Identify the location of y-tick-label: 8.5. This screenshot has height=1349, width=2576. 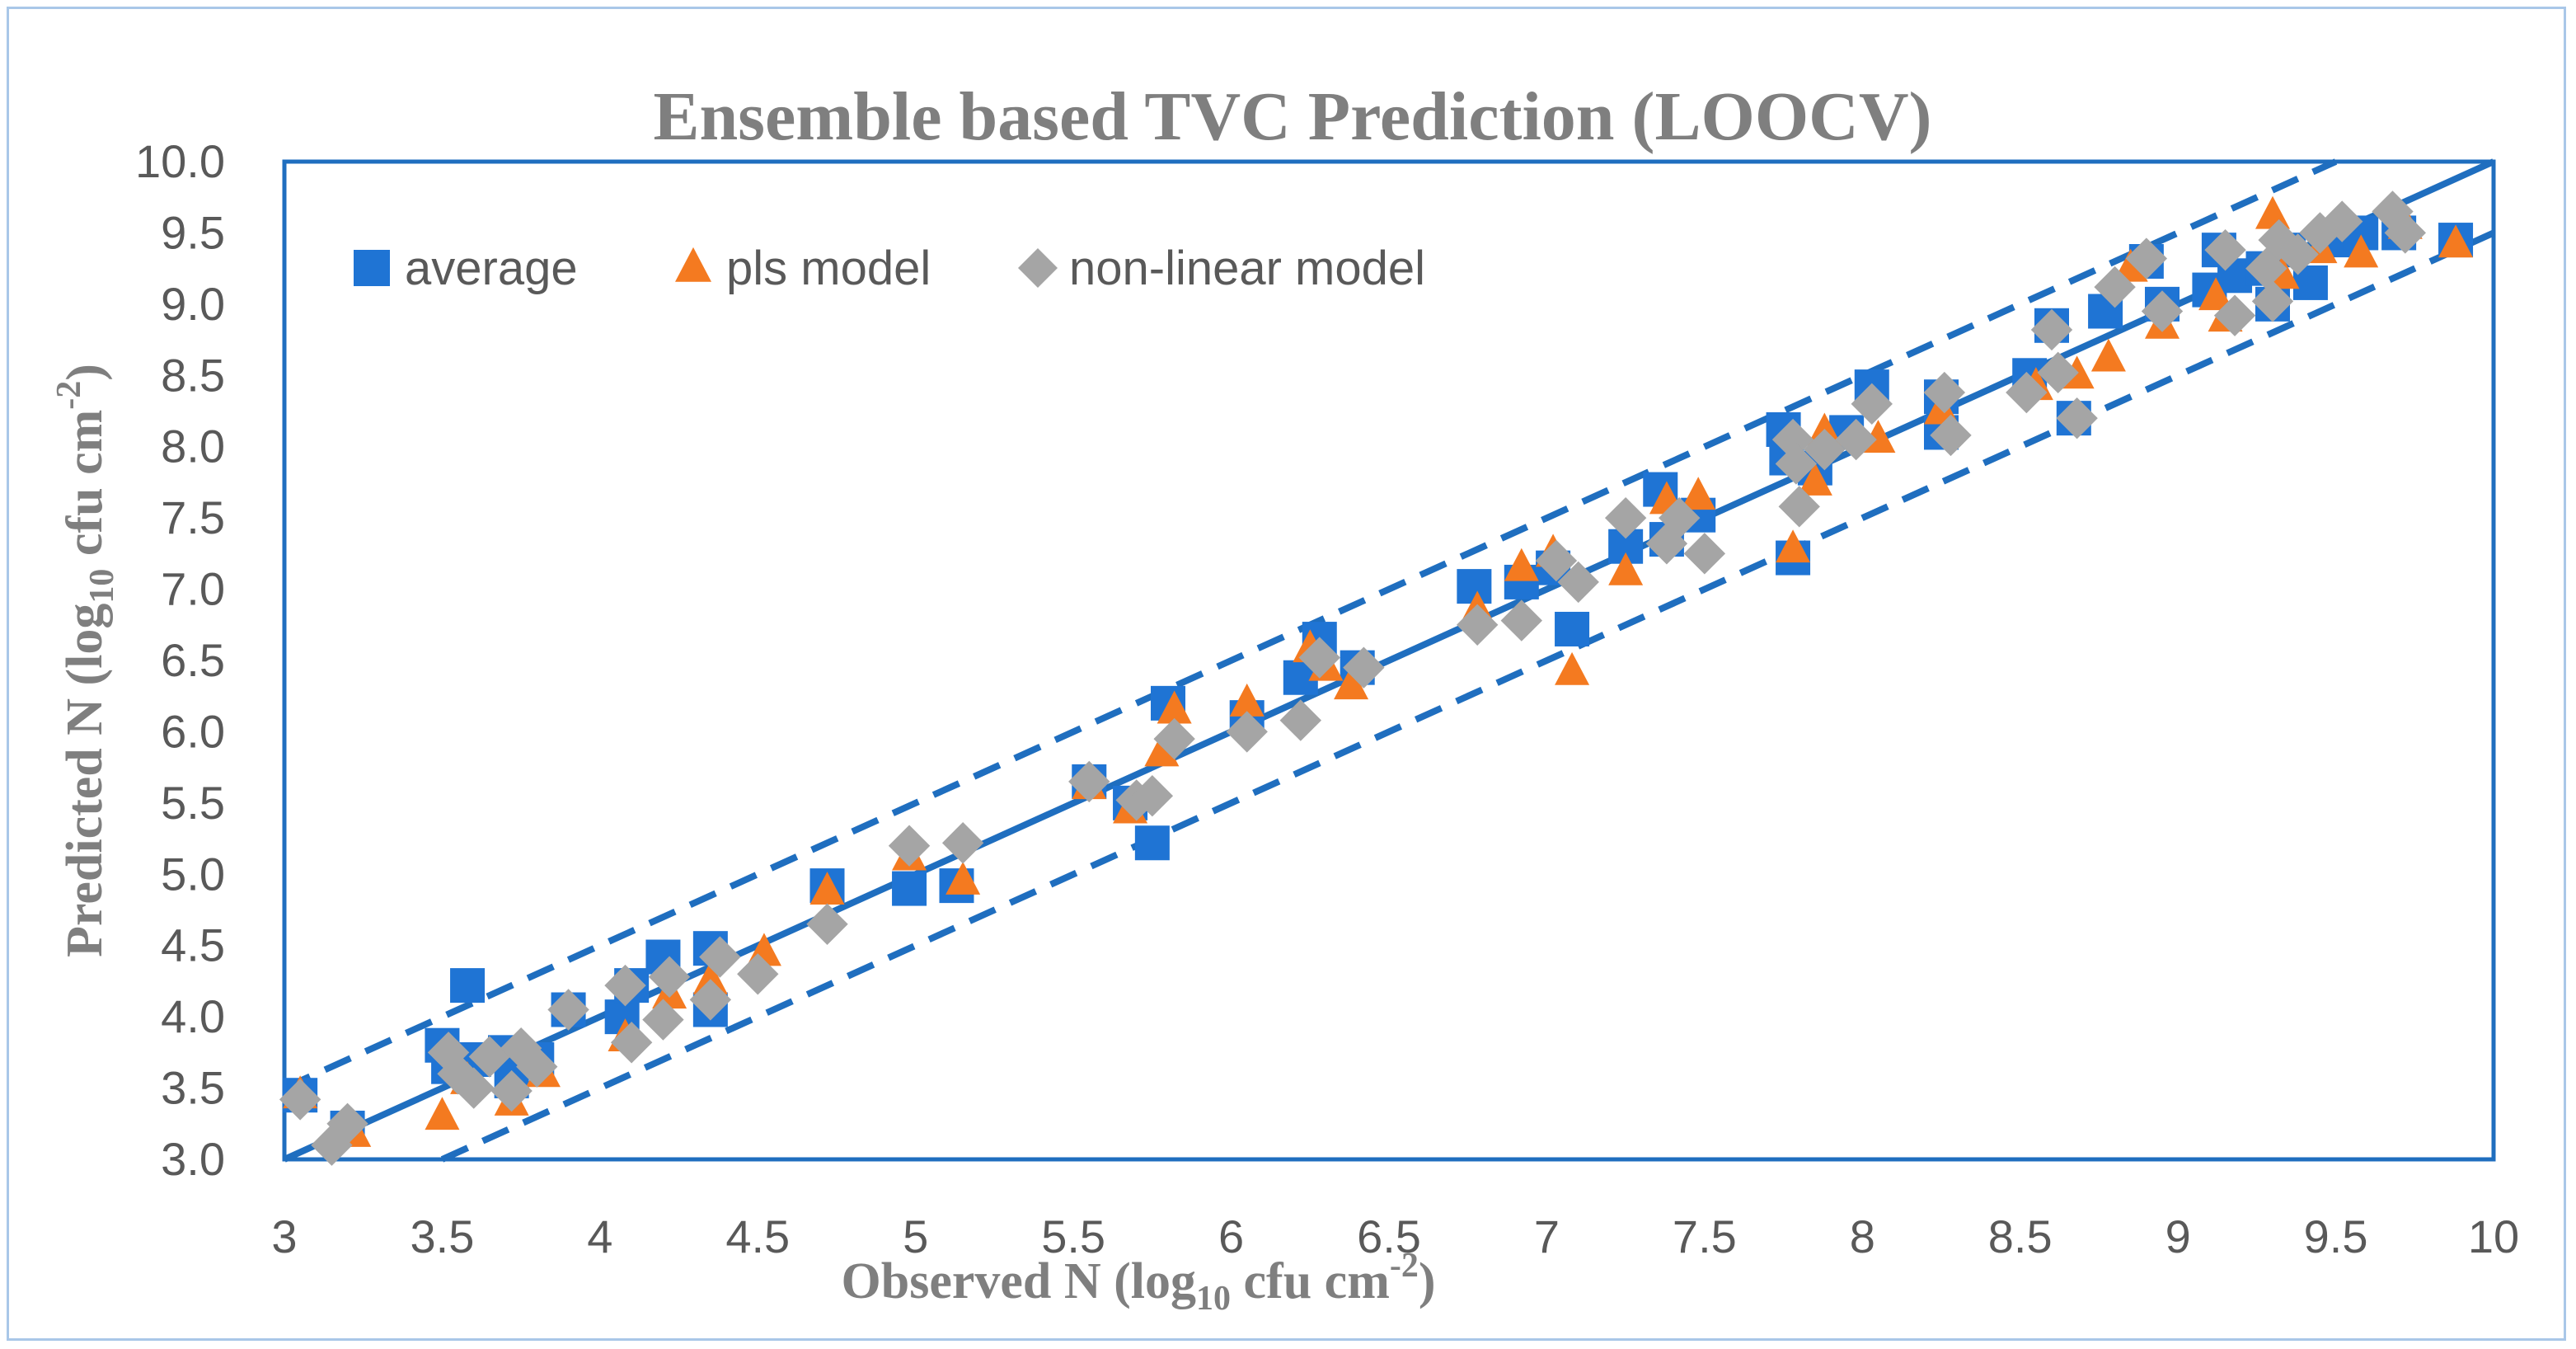
(193, 375).